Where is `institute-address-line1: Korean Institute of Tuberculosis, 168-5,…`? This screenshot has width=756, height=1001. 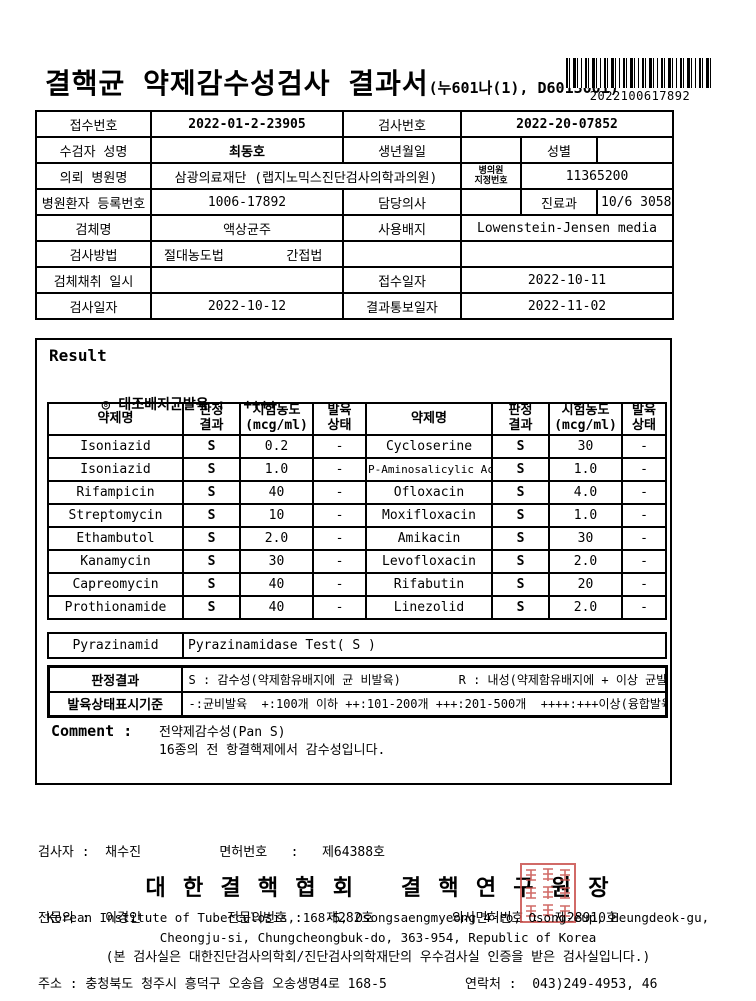 institute-address-line1: Korean Institute of Tuberculosis, 168-5,… is located at coordinates (378, 917).